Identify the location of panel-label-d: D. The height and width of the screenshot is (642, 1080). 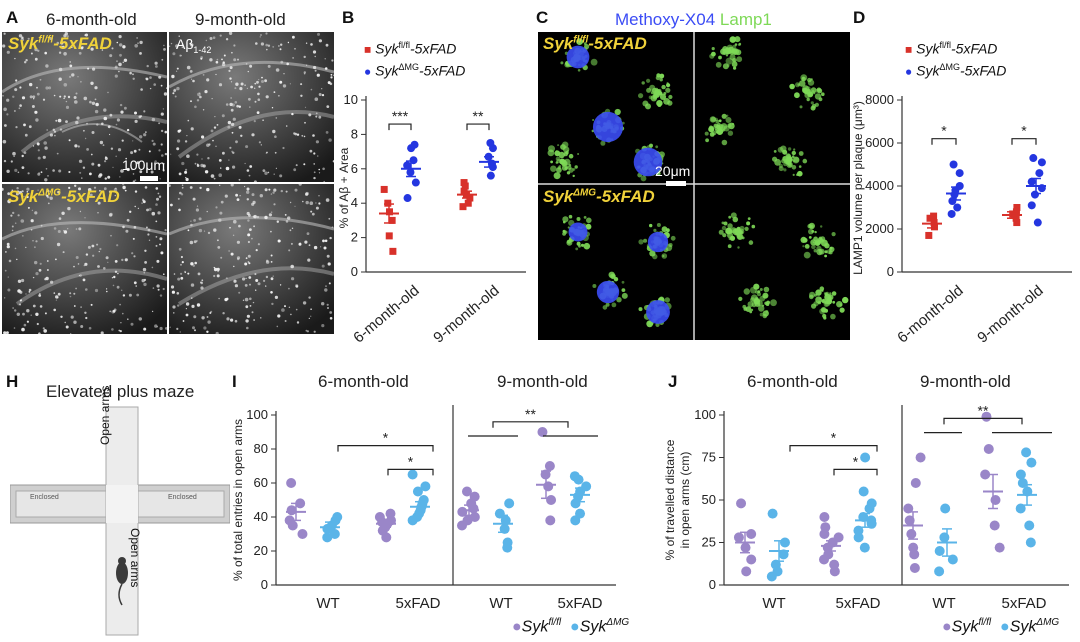
(859, 17).